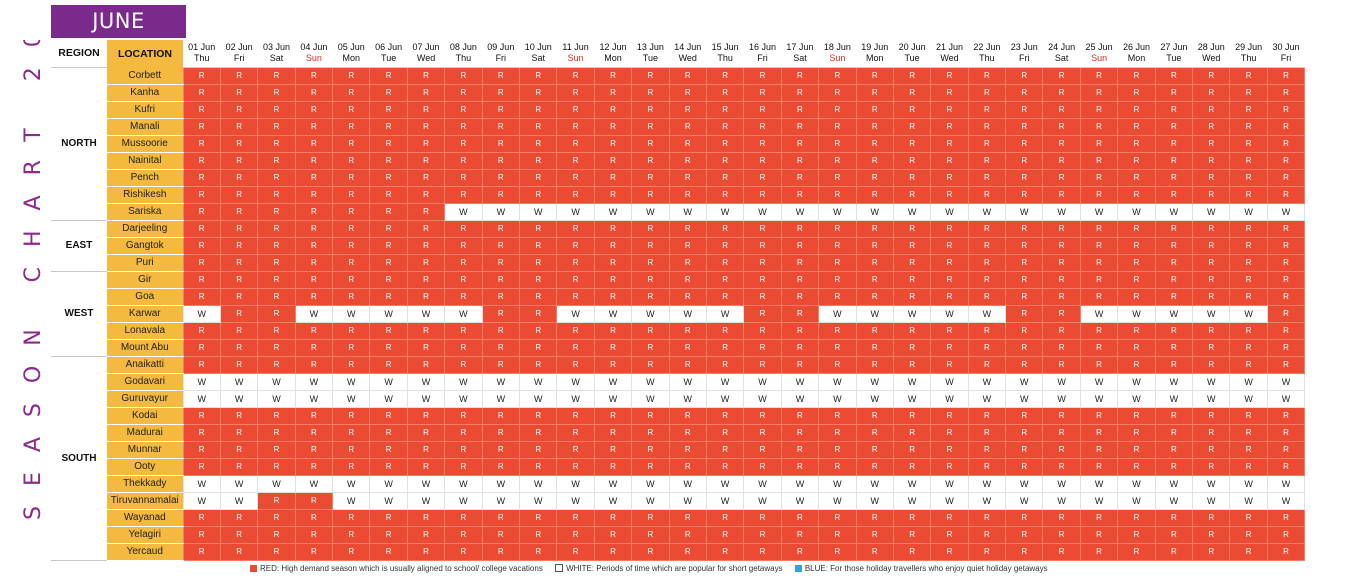  I want to click on location-label: Kanha, so click(145, 93).